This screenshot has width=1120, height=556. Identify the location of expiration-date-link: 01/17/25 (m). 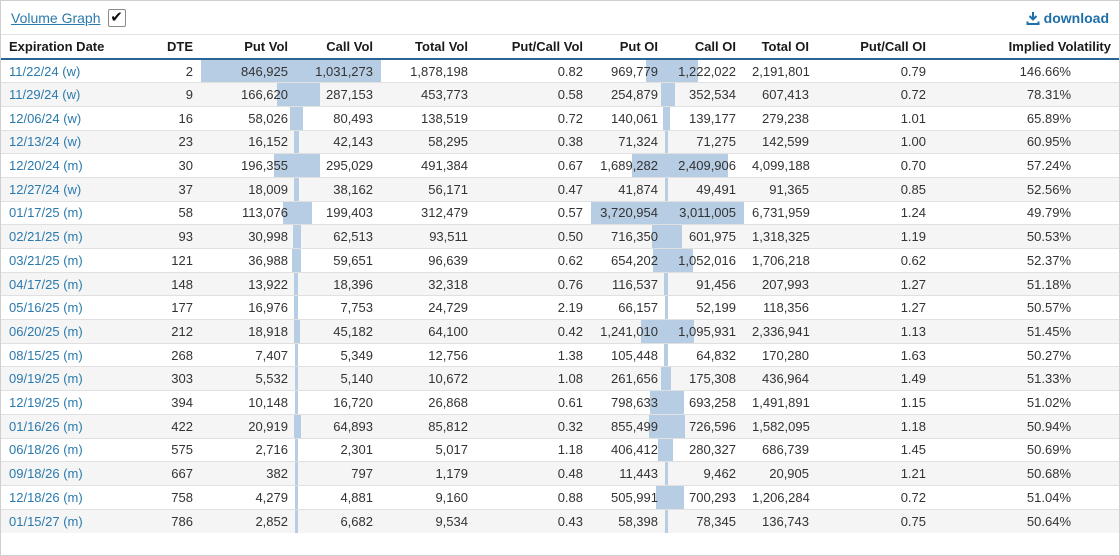
(46, 213).